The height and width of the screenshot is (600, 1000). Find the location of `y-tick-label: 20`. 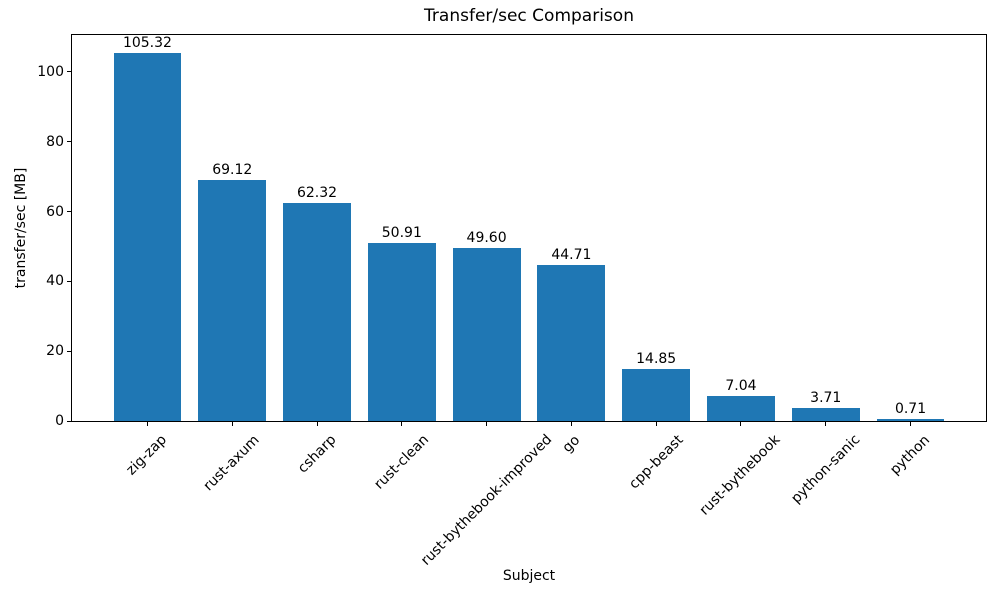

y-tick-label: 20 is located at coordinates (55, 351).